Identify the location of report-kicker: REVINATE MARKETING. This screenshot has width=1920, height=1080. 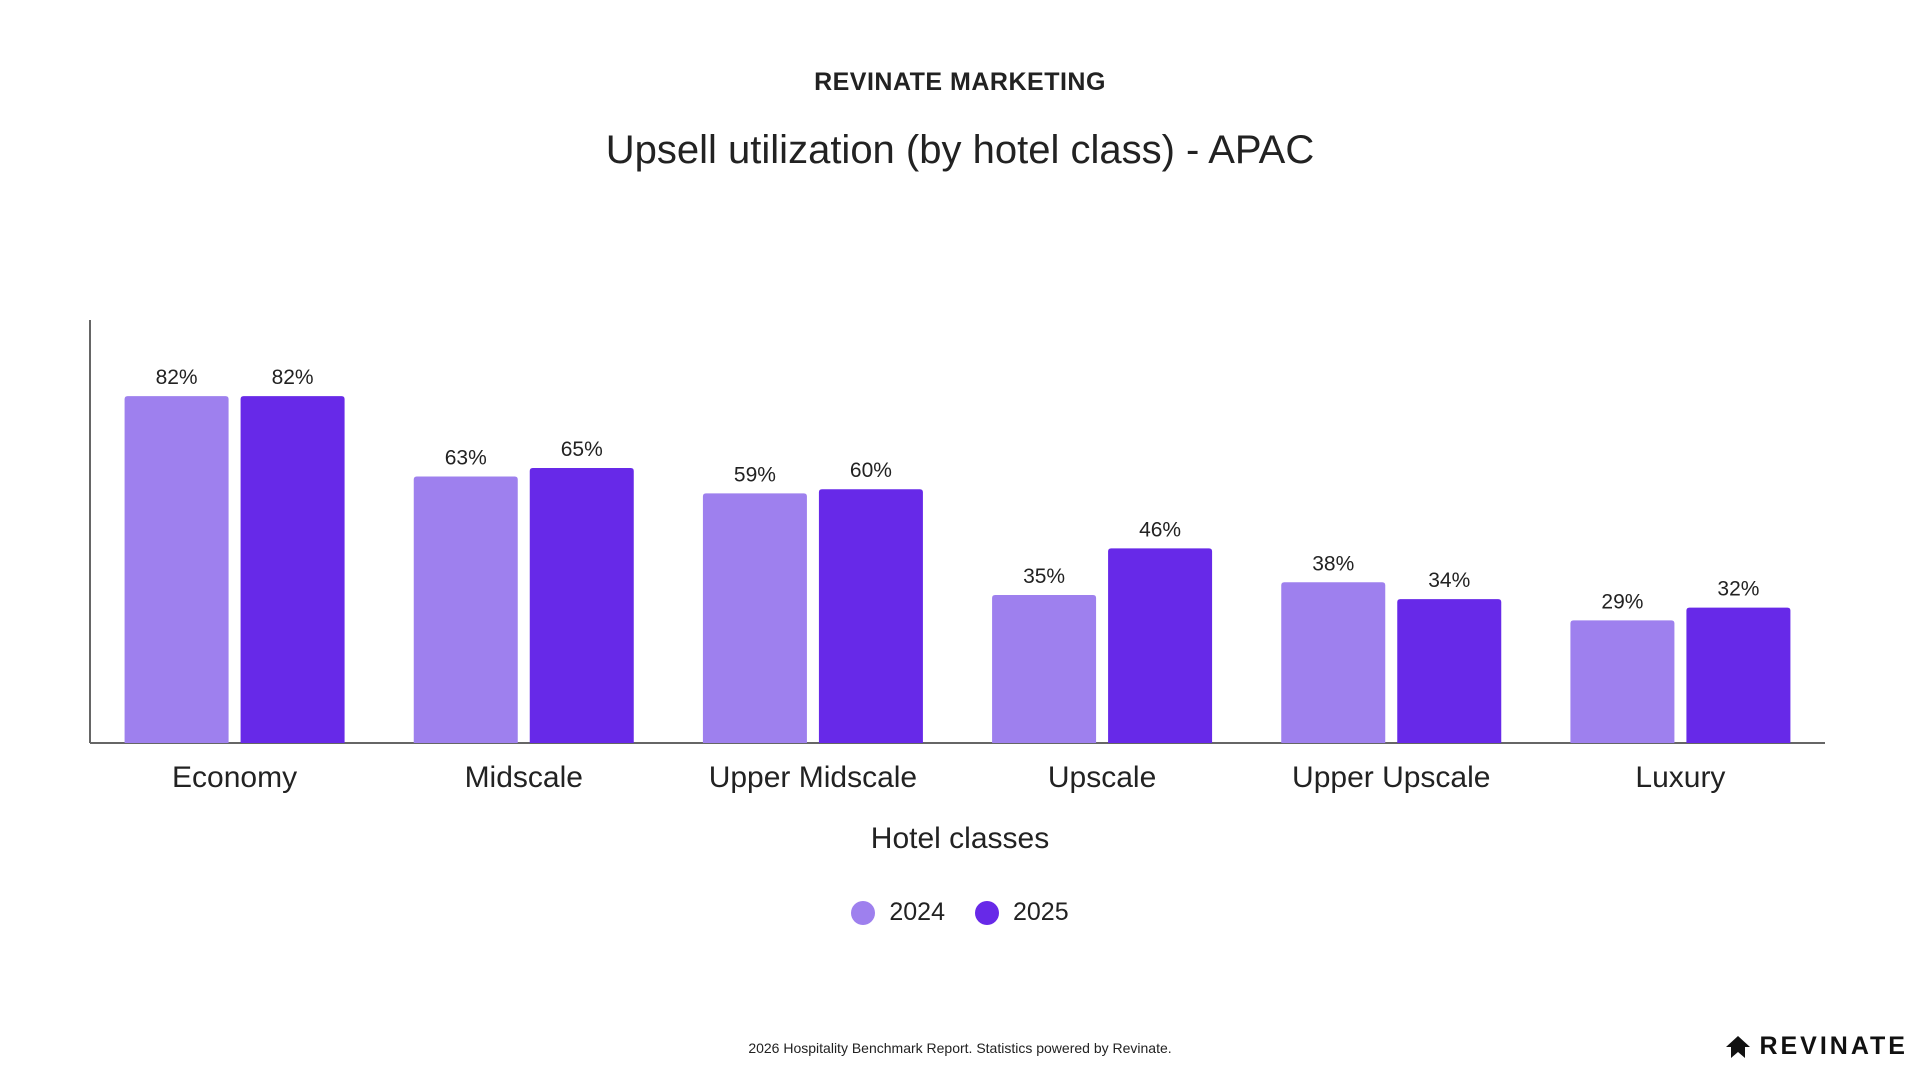
(960, 82).